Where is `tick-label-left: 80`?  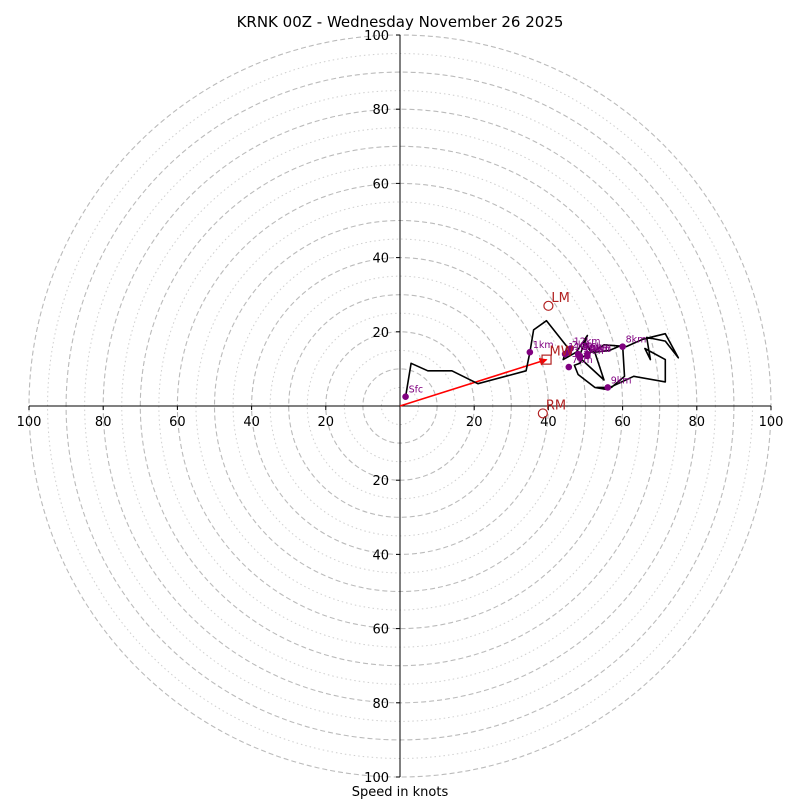
tick-label-left: 80 is located at coordinates (103, 422).